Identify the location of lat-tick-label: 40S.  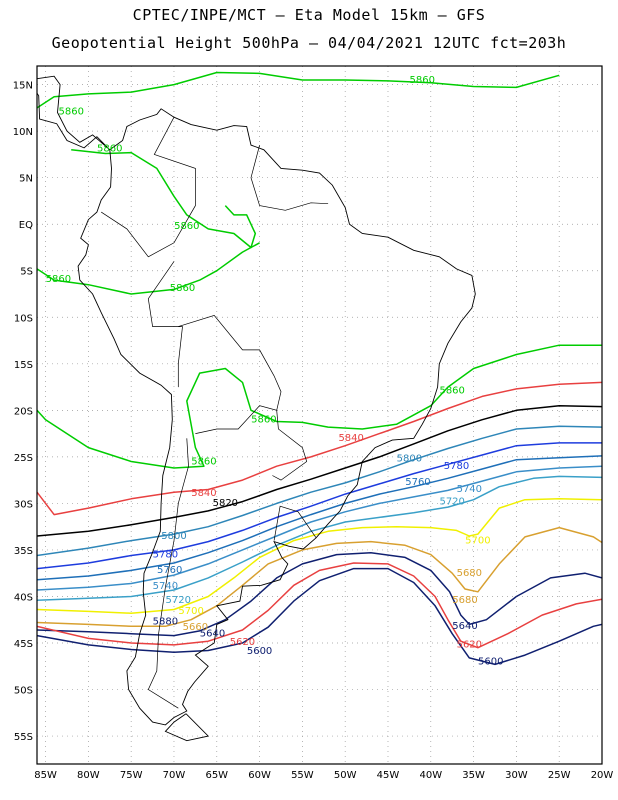
(23, 597).